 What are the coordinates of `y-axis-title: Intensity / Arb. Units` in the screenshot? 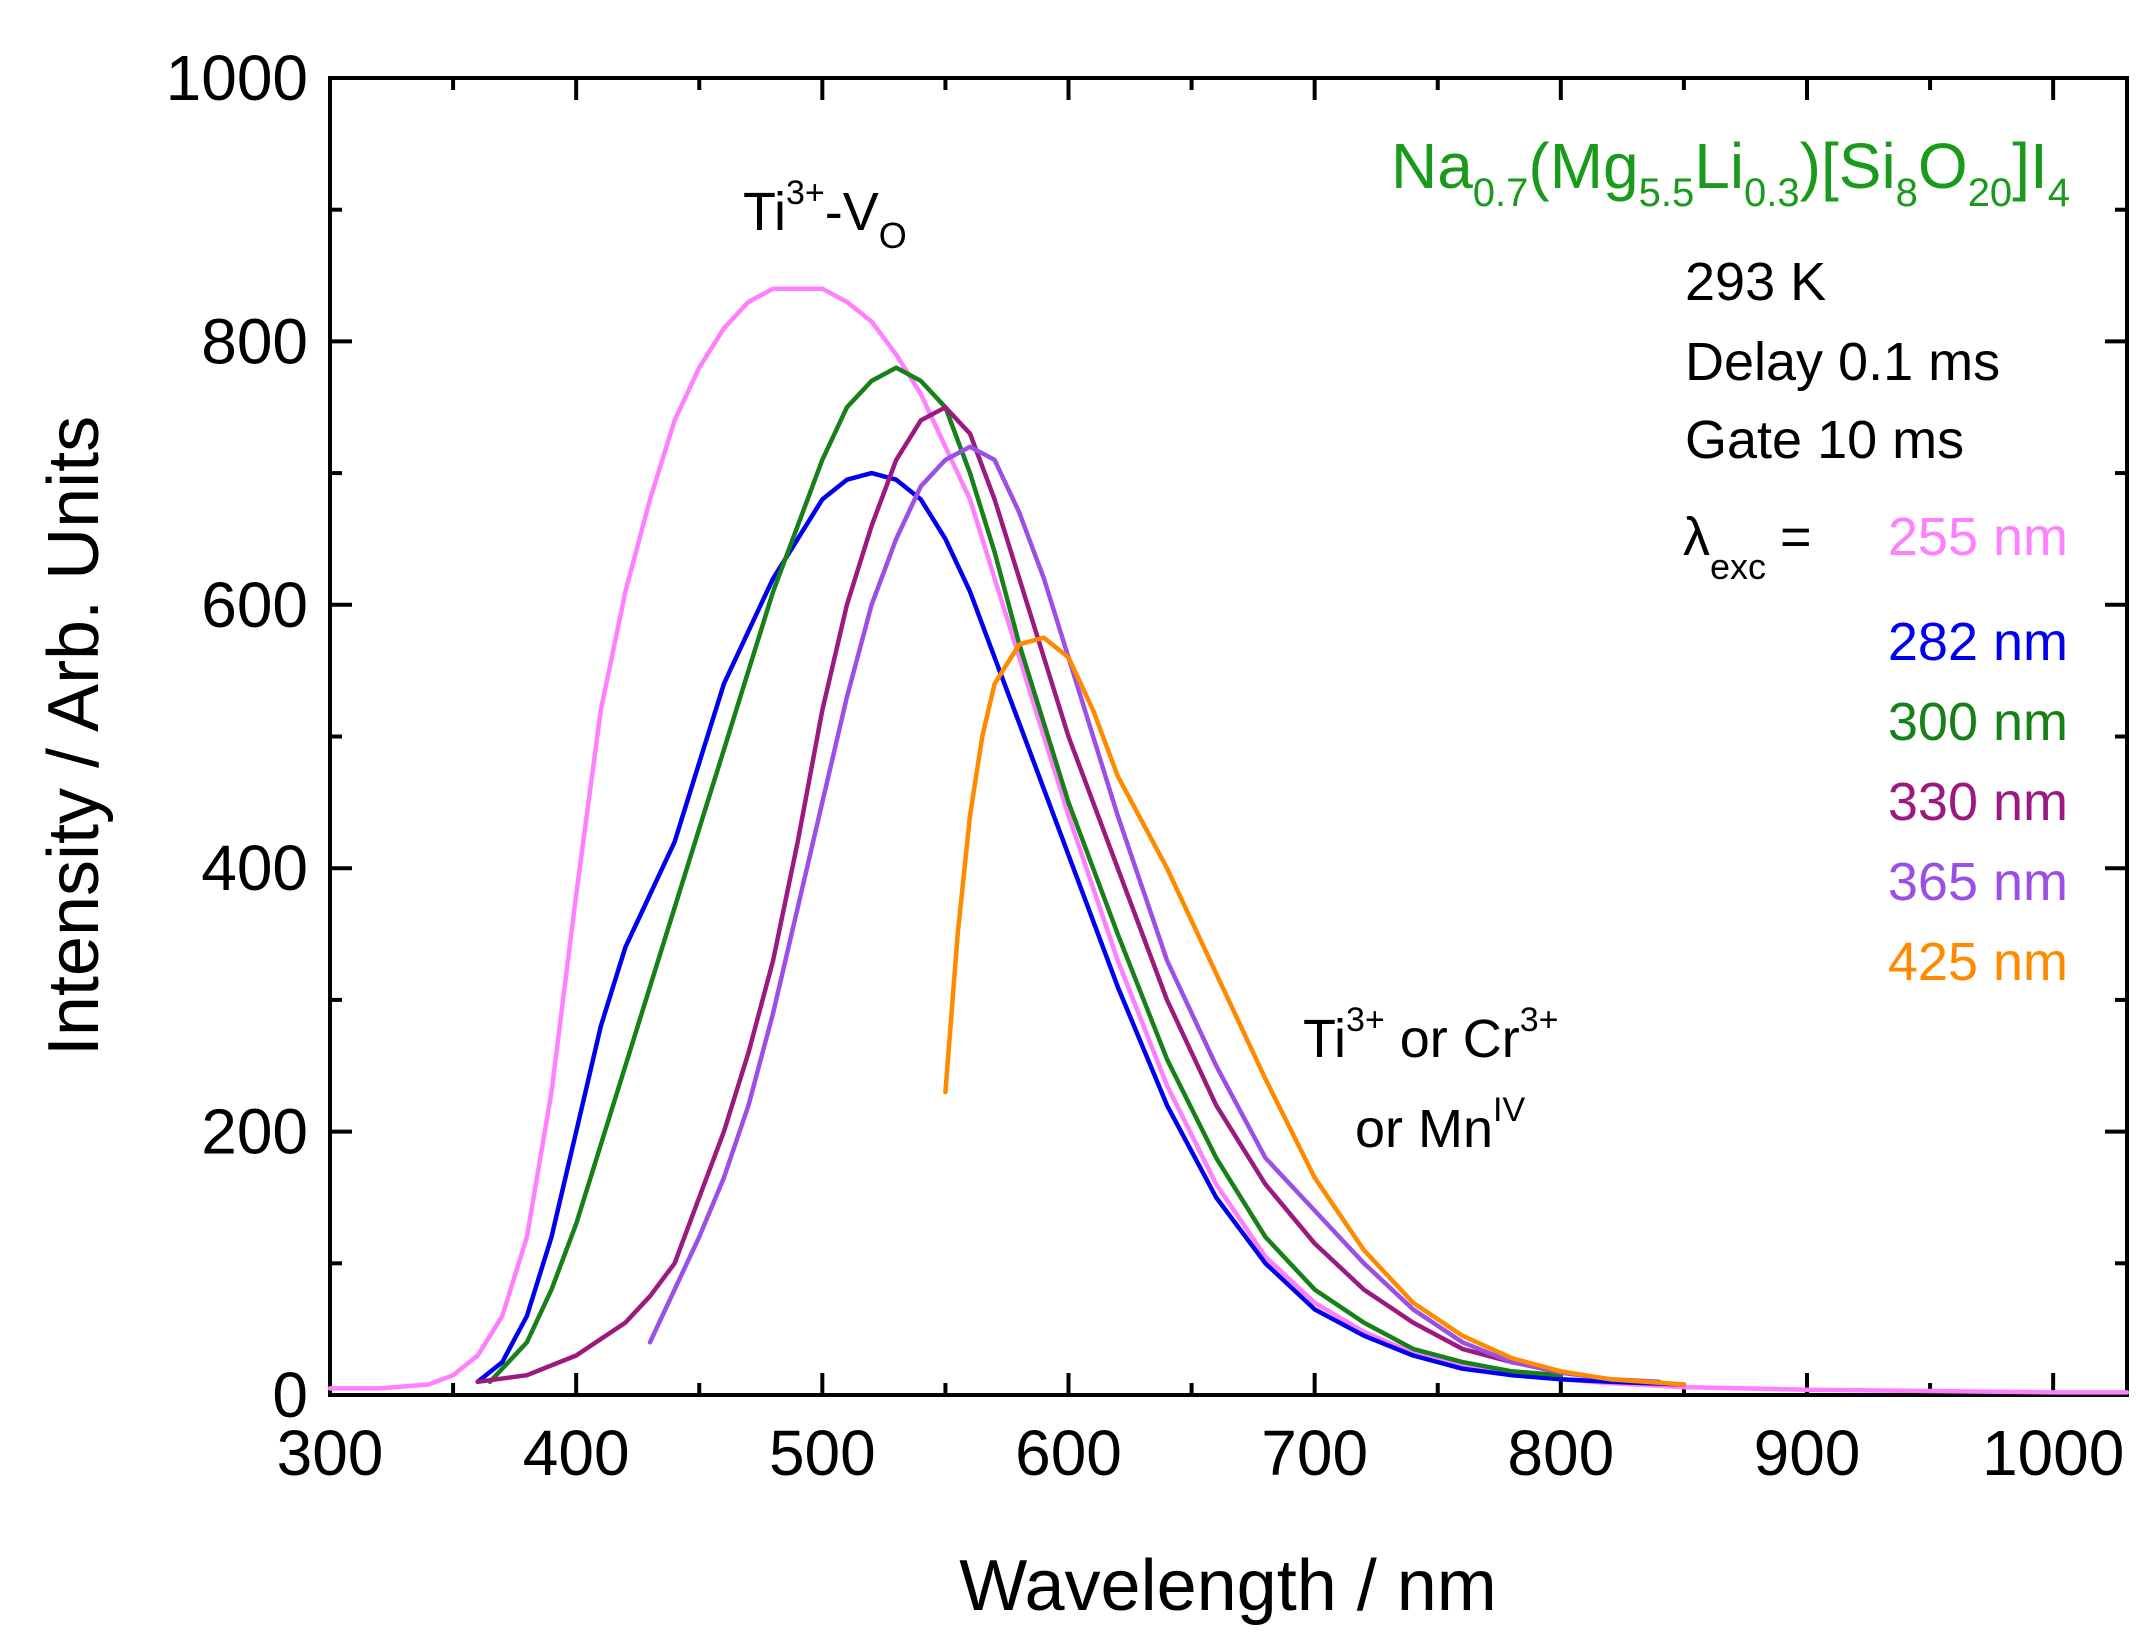 It's located at (74, 736).